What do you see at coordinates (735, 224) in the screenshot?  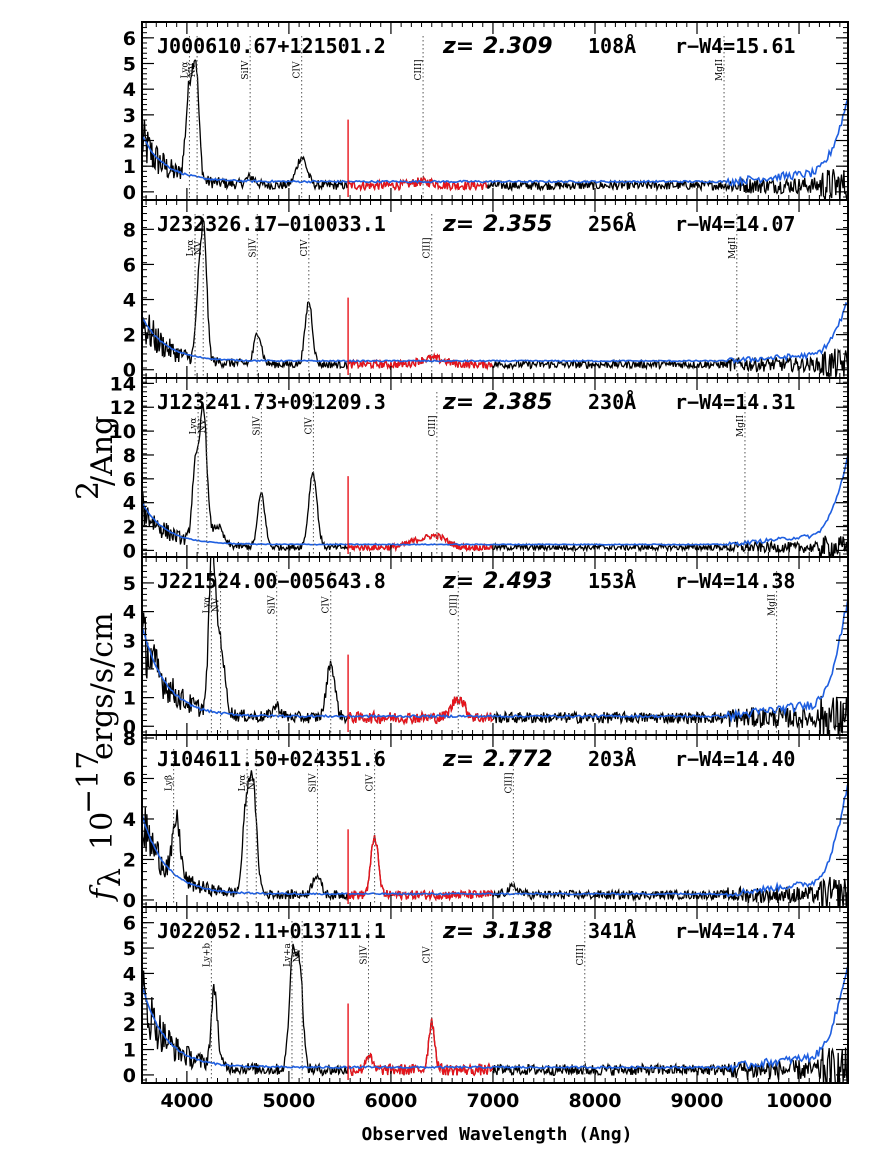 I see `color-index-label: r−W4=14.07` at bounding box center [735, 224].